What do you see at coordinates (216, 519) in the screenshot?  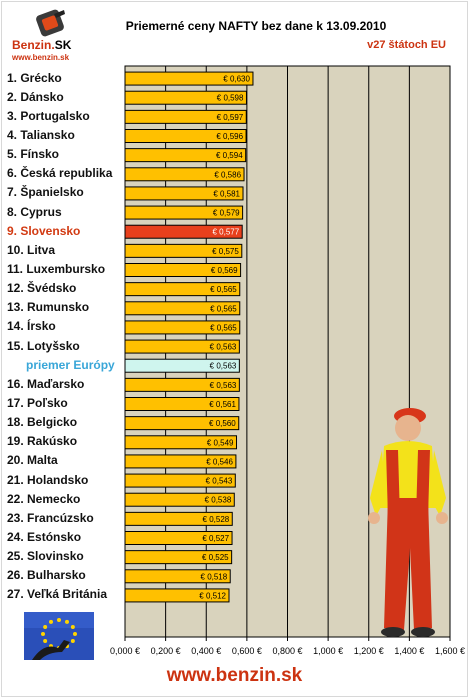 I see `bar-value-label: € 0,528` at bounding box center [216, 519].